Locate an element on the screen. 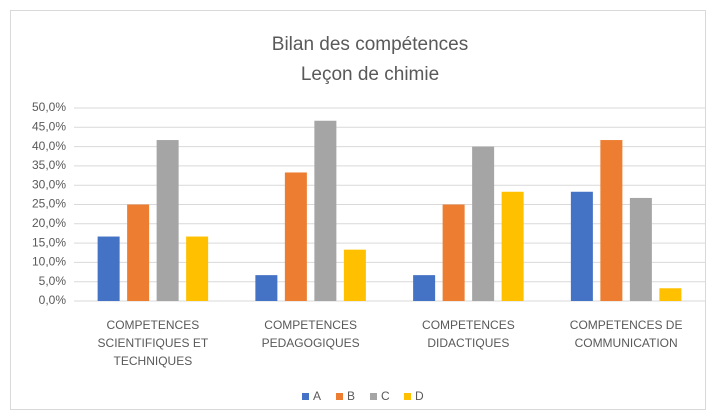 The image size is (716, 416). y-tick-label: 10,0% is located at coordinates (49, 262).